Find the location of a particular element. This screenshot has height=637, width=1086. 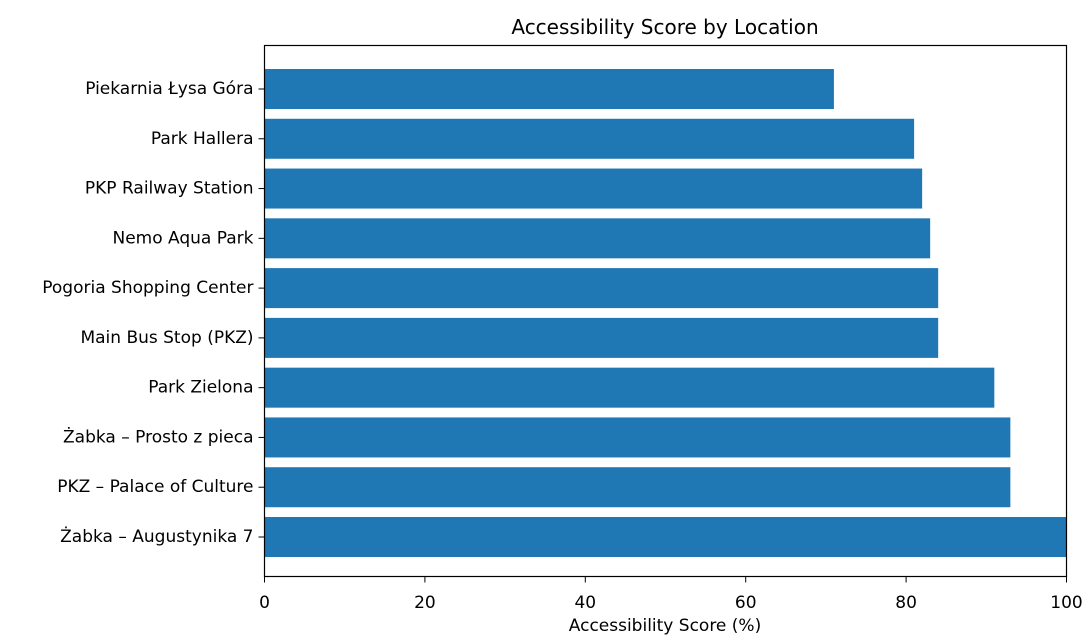

y-tick-label: PKZ – Palace of Culture is located at coordinates (155, 487).